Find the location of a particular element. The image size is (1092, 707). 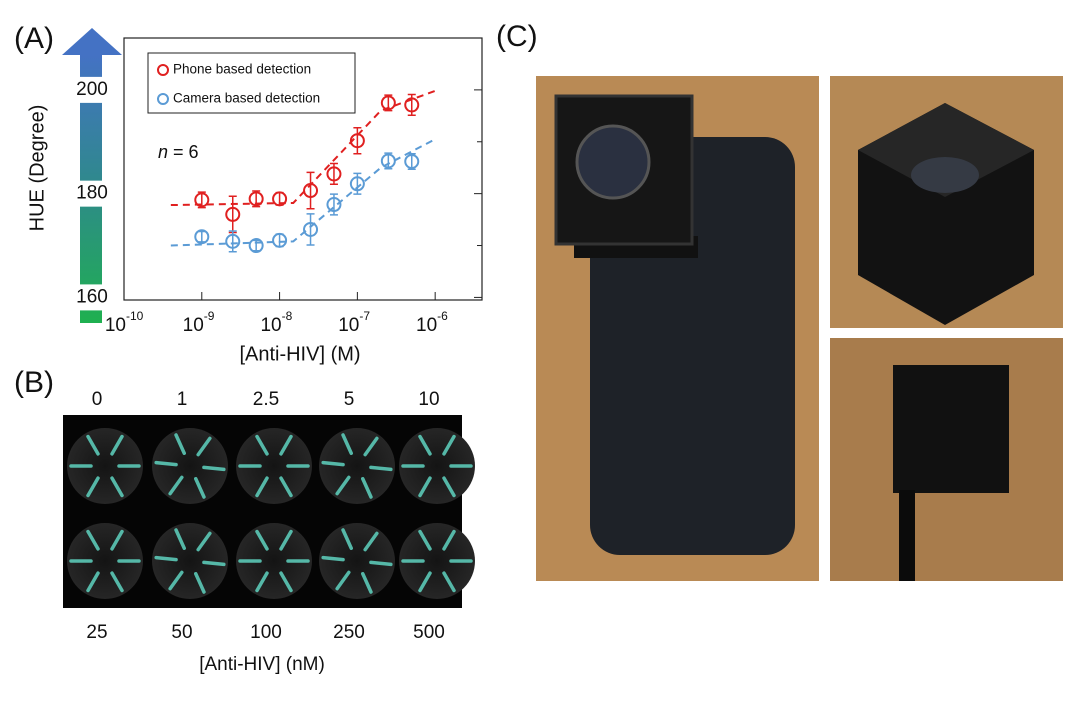

concentration-label: 250 is located at coordinates (349, 632).